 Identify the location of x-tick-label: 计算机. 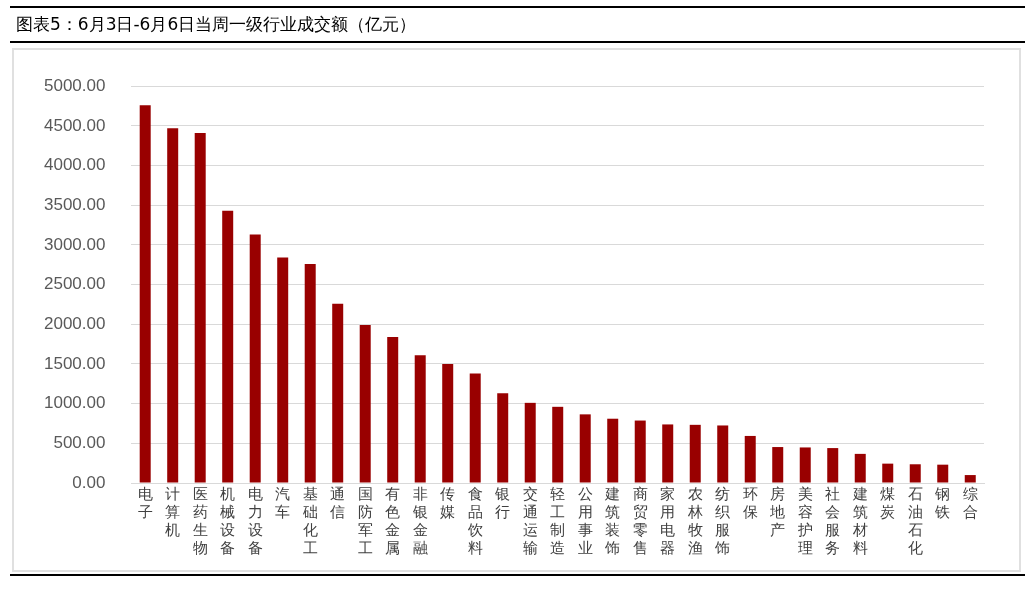
(173, 511).